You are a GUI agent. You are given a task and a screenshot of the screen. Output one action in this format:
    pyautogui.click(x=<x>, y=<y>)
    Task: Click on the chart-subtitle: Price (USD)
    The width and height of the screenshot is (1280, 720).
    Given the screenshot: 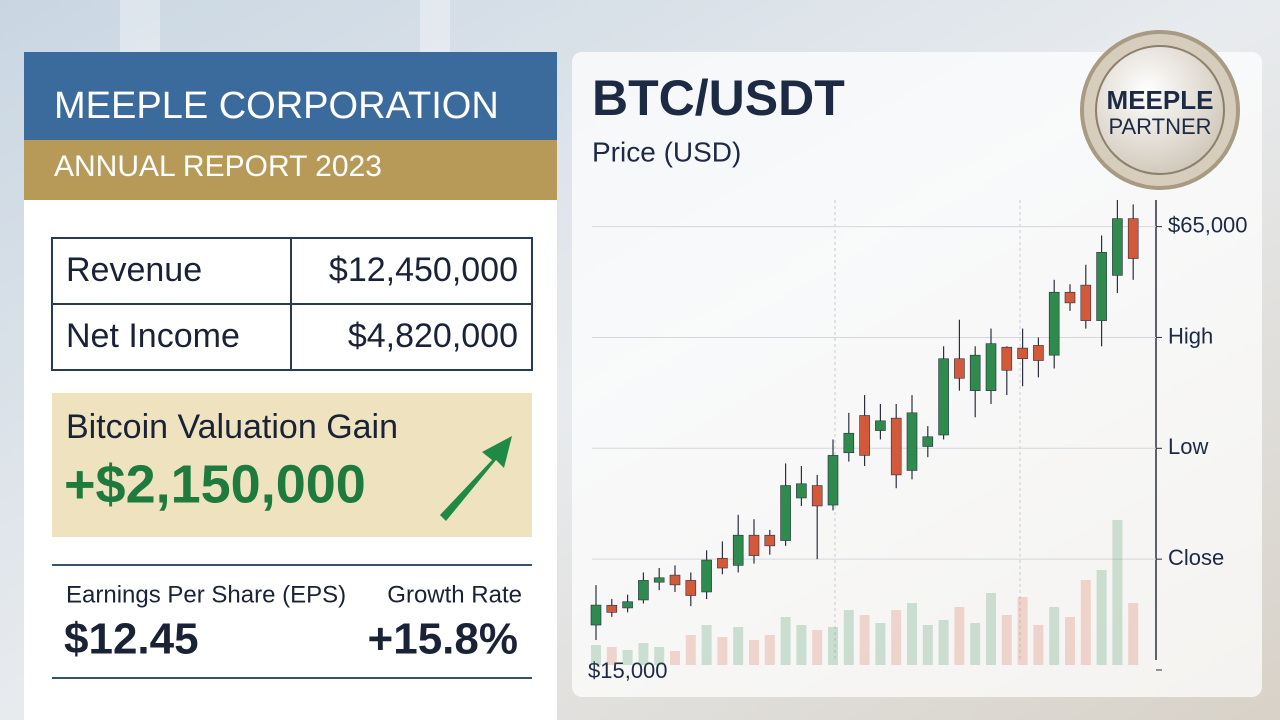 What is the action you would take?
    pyautogui.click(x=666, y=151)
    